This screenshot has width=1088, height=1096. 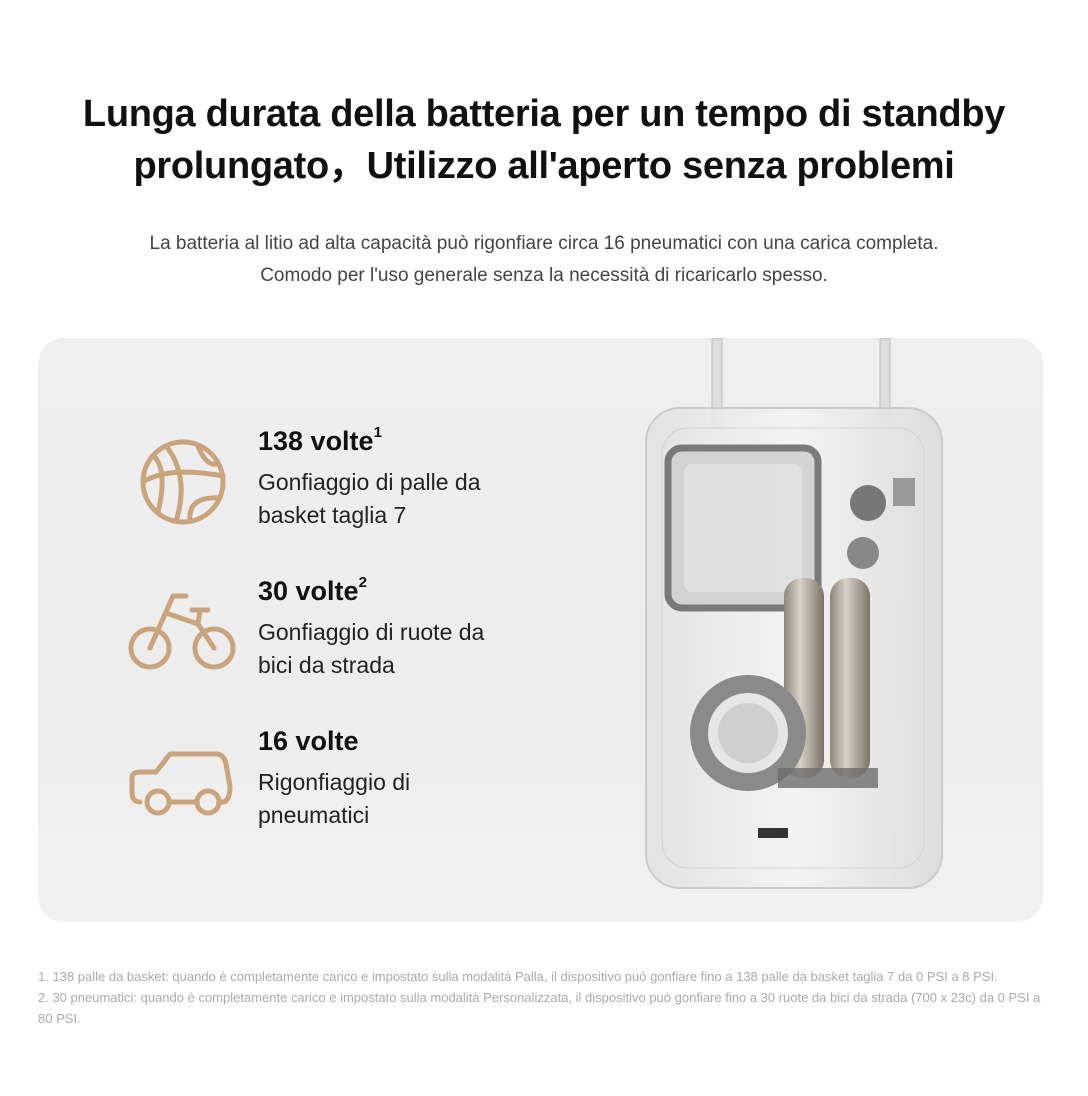 I want to click on product-image-air-pump, so click(x=794, y=613).